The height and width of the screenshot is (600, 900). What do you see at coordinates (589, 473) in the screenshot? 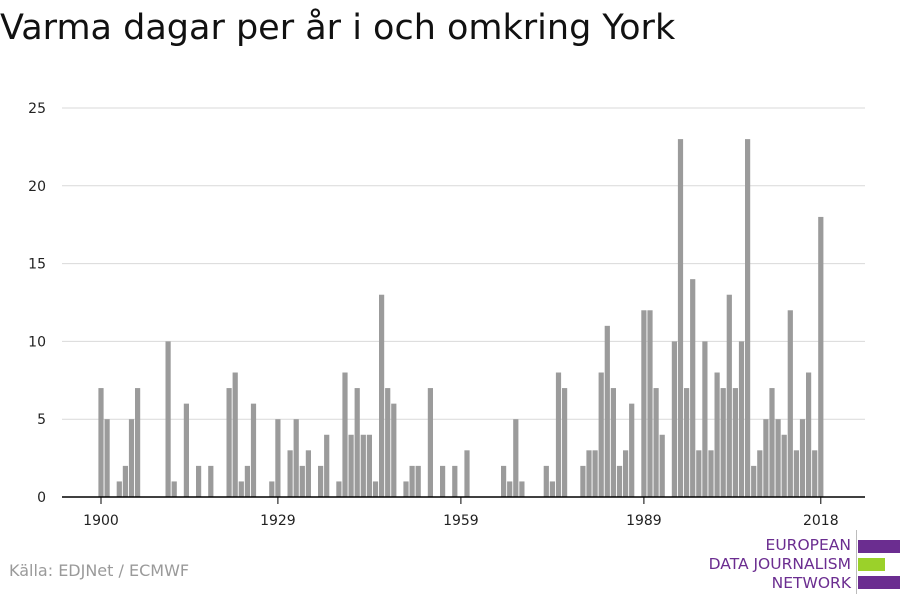
I see `bar-1980` at bounding box center [589, 473].